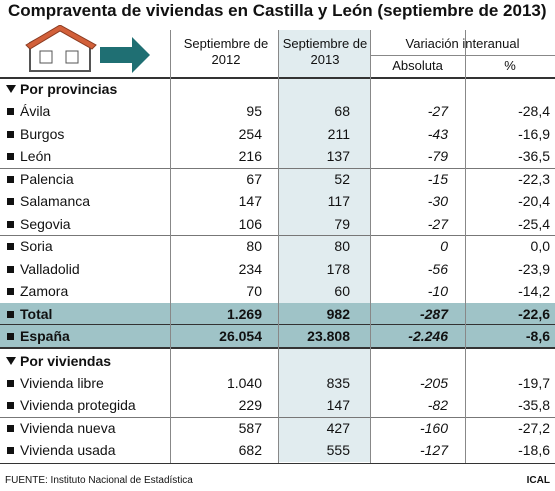  What do you see at coordinates (328, 336) in the screenshot?
I see `cell-value: 23.808` at bounding box center [328, 336].